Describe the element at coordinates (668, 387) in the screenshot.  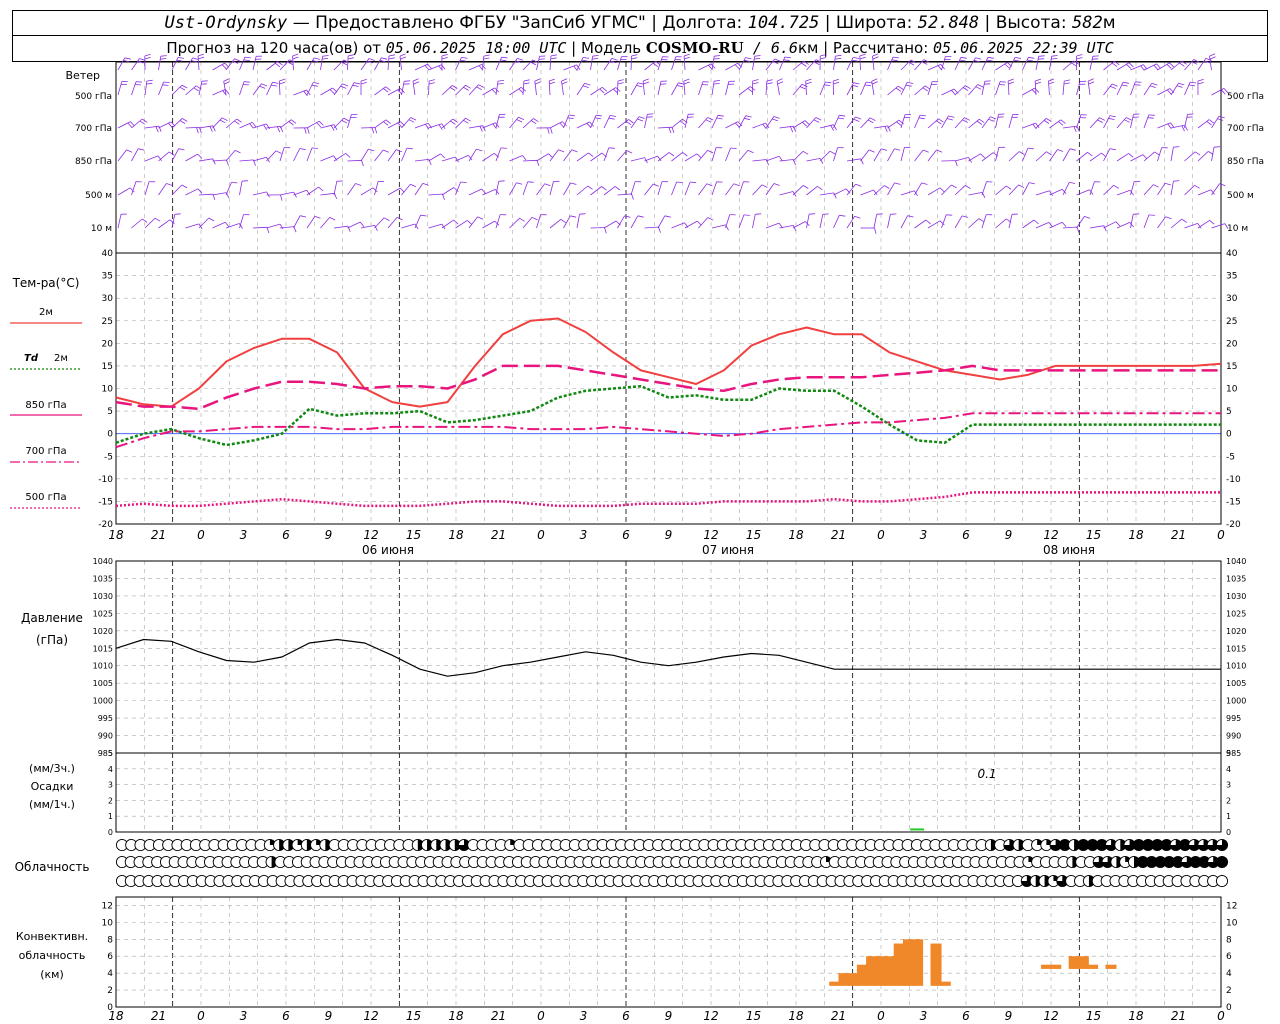
I see `t850-line` at that location.